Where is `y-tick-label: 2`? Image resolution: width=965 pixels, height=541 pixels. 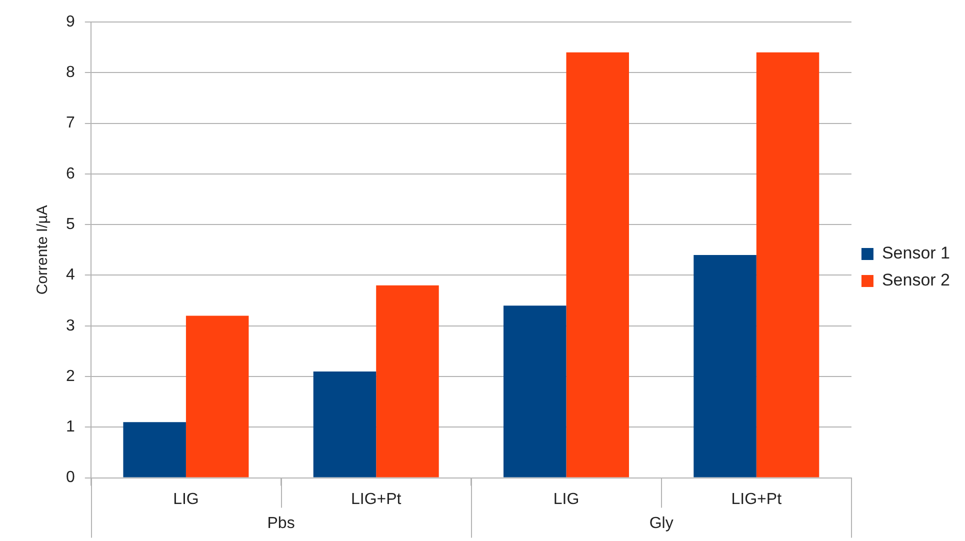
y-tick-label: 2 is located at coordinates (70, 376).